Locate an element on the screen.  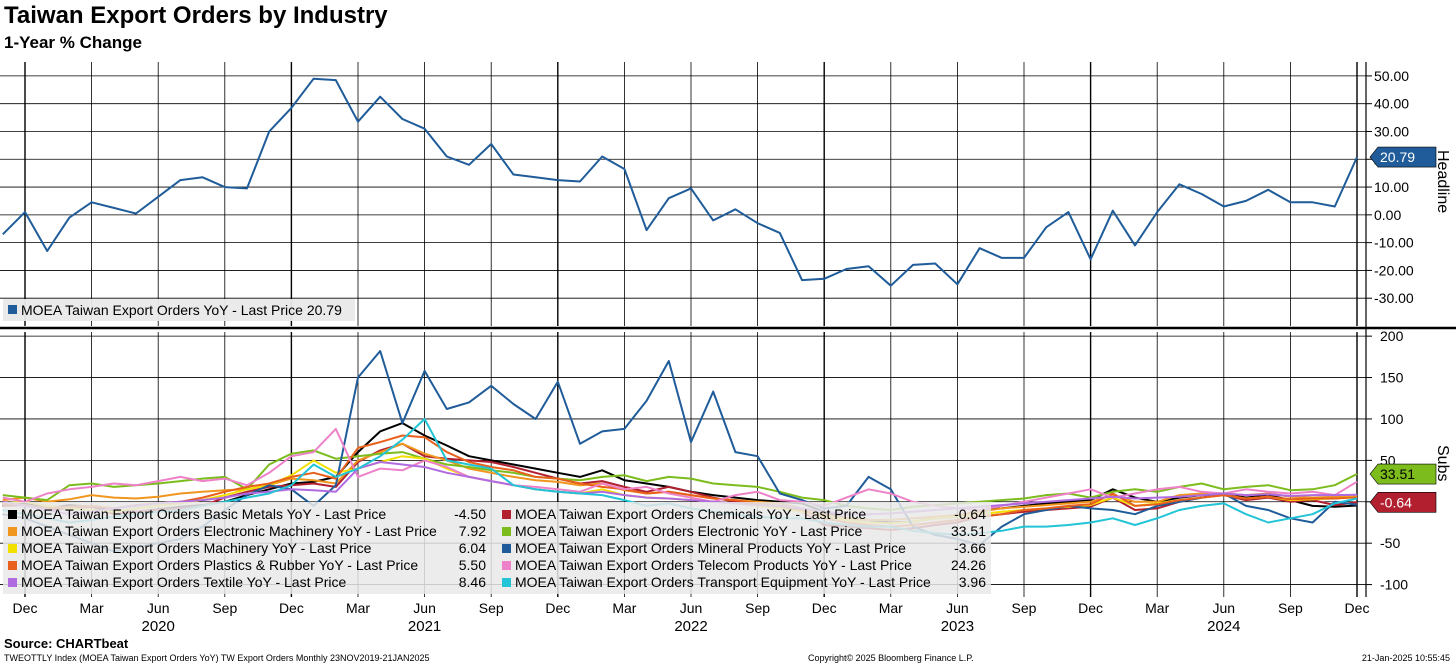
electronic-last-tag-shape is located at coordinates (1403, 474).